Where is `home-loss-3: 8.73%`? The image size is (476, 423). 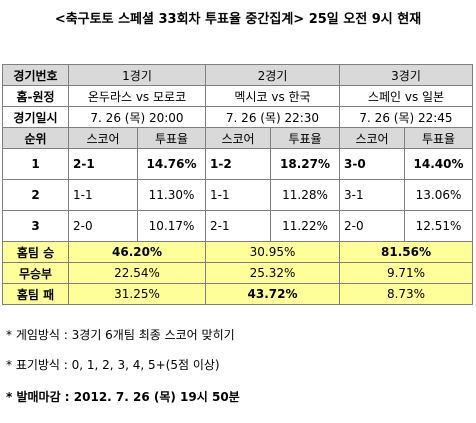 home-loss-3: 8.73% is located at coordinates (406, 294).